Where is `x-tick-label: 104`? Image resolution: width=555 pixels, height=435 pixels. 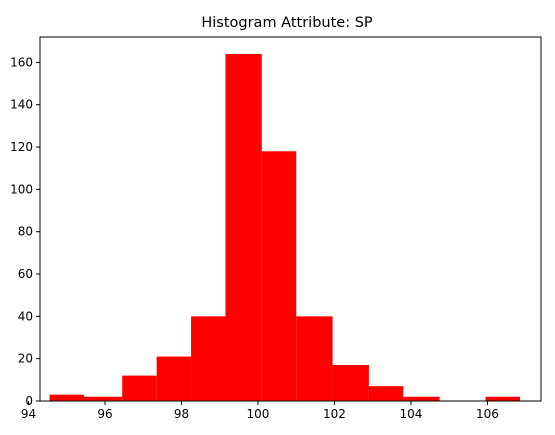
x-tick-label: 104 is located at coordinates (411, 414).